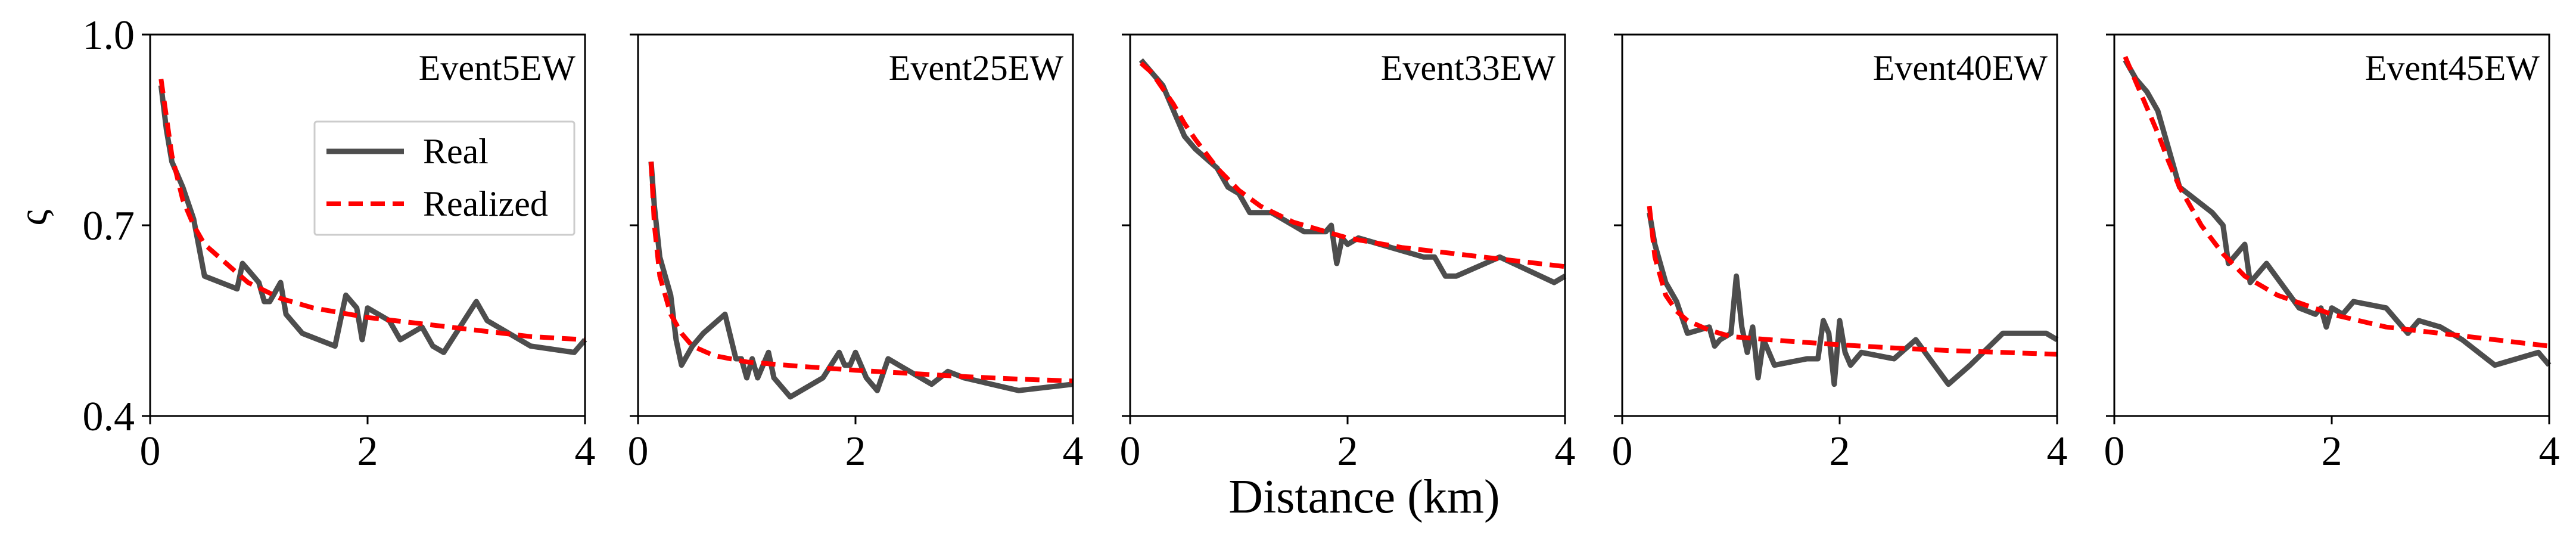  Describe the element at coordinates (444, 178) in the screenshot. I see `legend: Real Realized` at that location.